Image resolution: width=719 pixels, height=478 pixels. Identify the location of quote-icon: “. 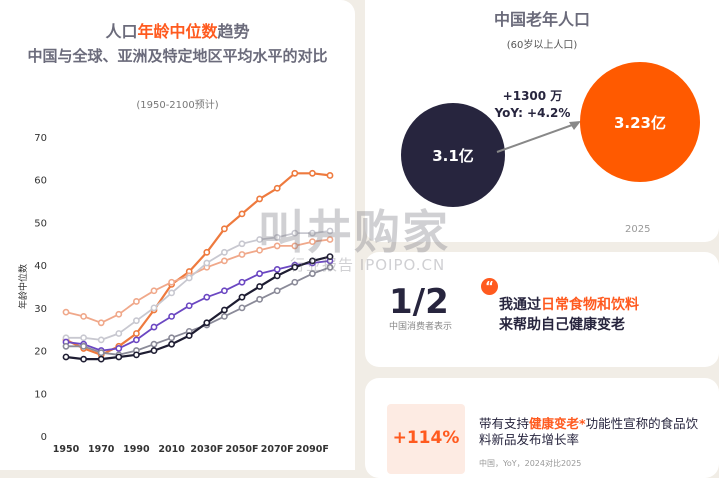
(489, 286).